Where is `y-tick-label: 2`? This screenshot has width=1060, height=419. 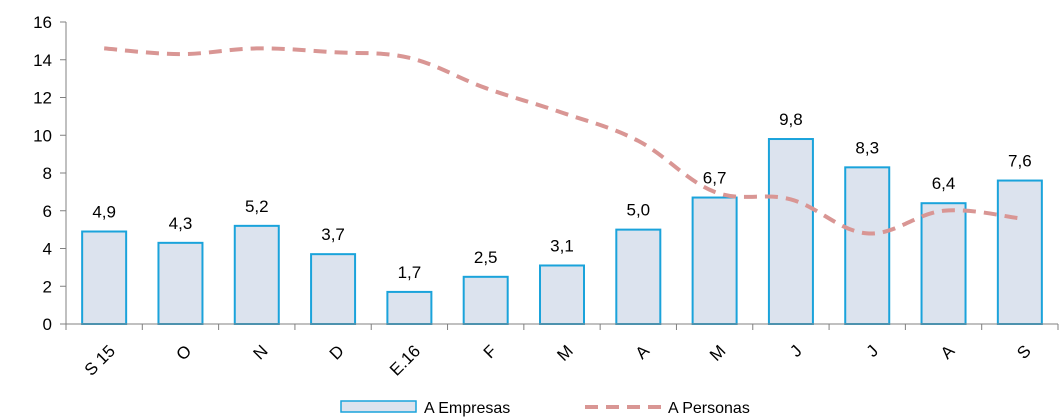 y-tick-label: 2 is located at coordinates (47, 286).